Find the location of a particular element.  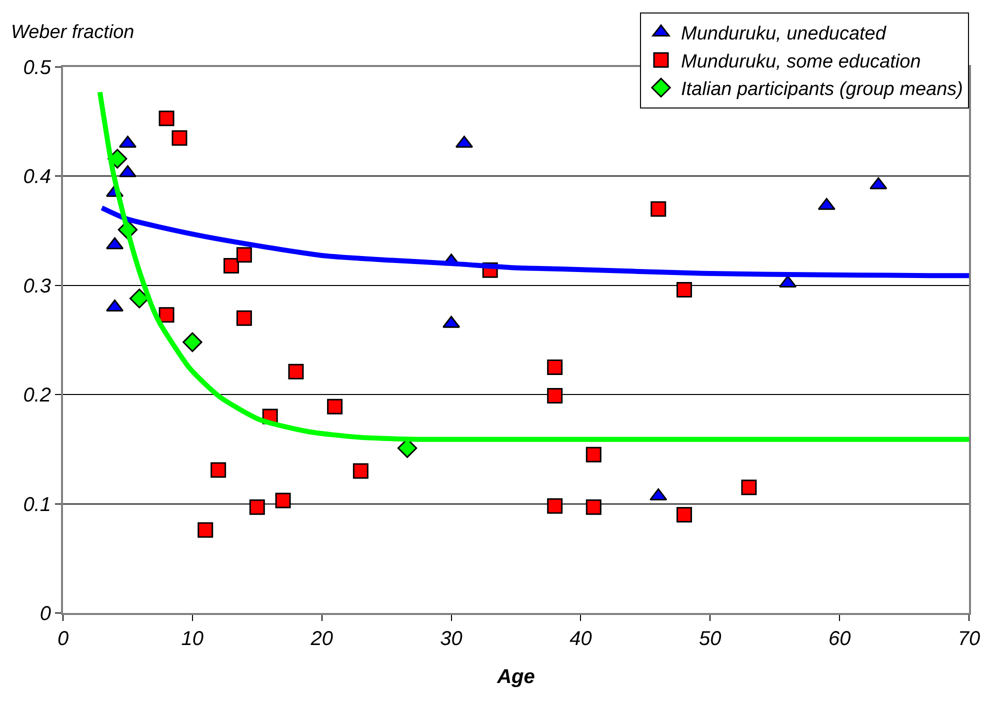

x-tick-label: 0 is located at coordinates (63, 639).